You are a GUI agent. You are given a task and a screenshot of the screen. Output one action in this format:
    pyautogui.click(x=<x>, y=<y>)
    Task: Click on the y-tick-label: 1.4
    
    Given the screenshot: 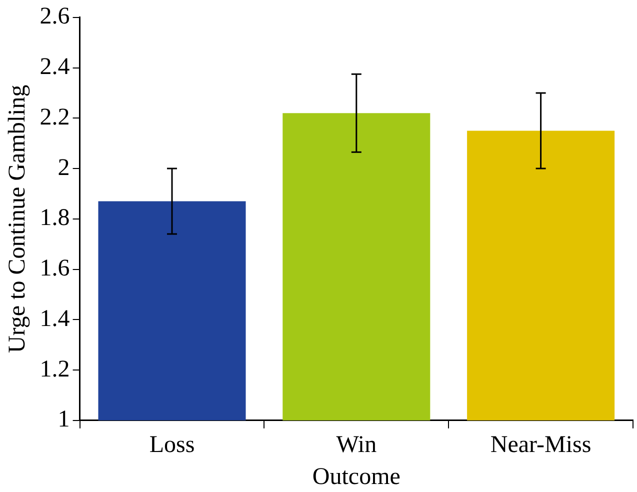 What is the action you would take?
    pyautogui.click(x=55, y=319)
    